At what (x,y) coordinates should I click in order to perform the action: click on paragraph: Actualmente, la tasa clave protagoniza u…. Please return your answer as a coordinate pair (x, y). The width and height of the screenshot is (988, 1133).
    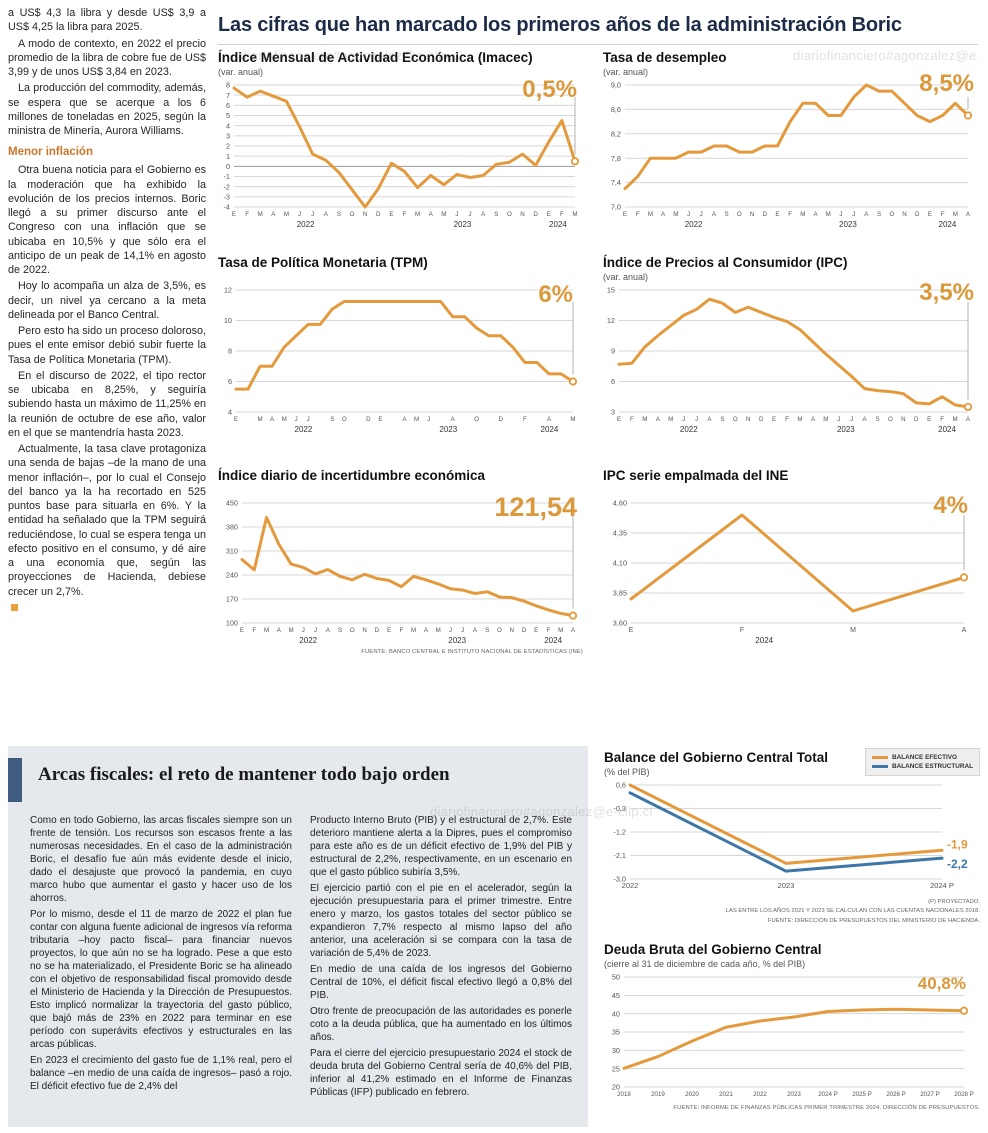
    Looking at the image, I should click on (107, 520).